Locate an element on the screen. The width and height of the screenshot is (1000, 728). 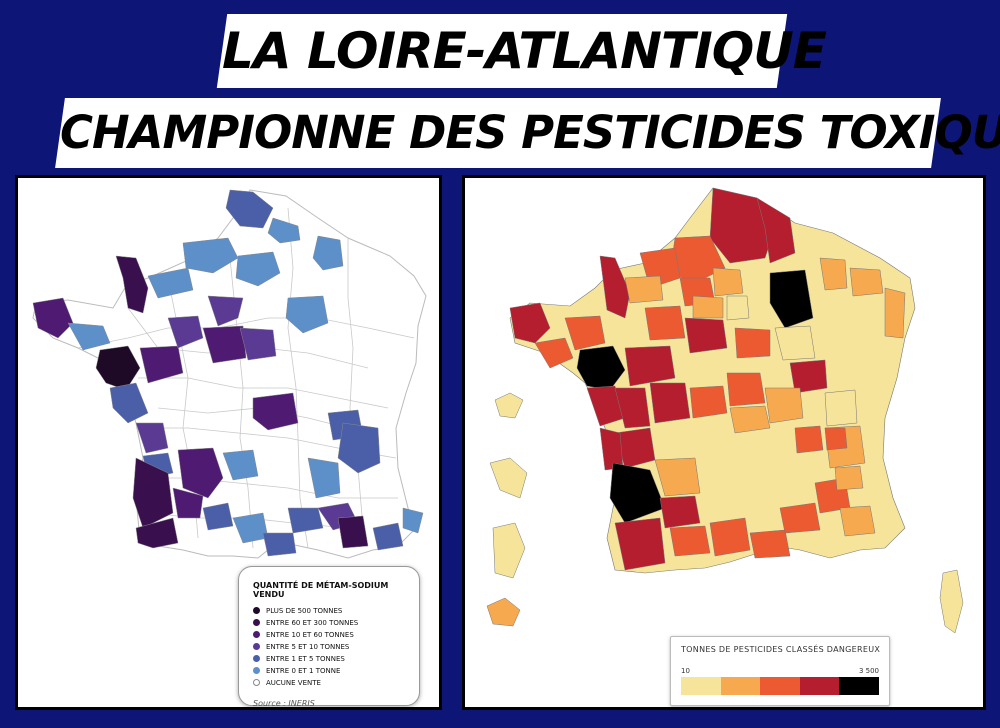
legend-label: ENTRE 0 ET 1 TONNE is located at coordinates (303, 670).